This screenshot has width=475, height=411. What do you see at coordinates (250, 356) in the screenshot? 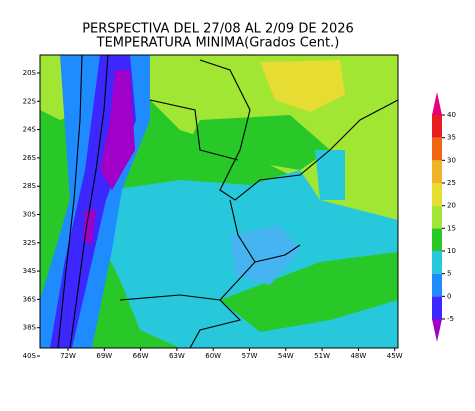
I see `lon-label: 57W` at bounding box center [250, 356].